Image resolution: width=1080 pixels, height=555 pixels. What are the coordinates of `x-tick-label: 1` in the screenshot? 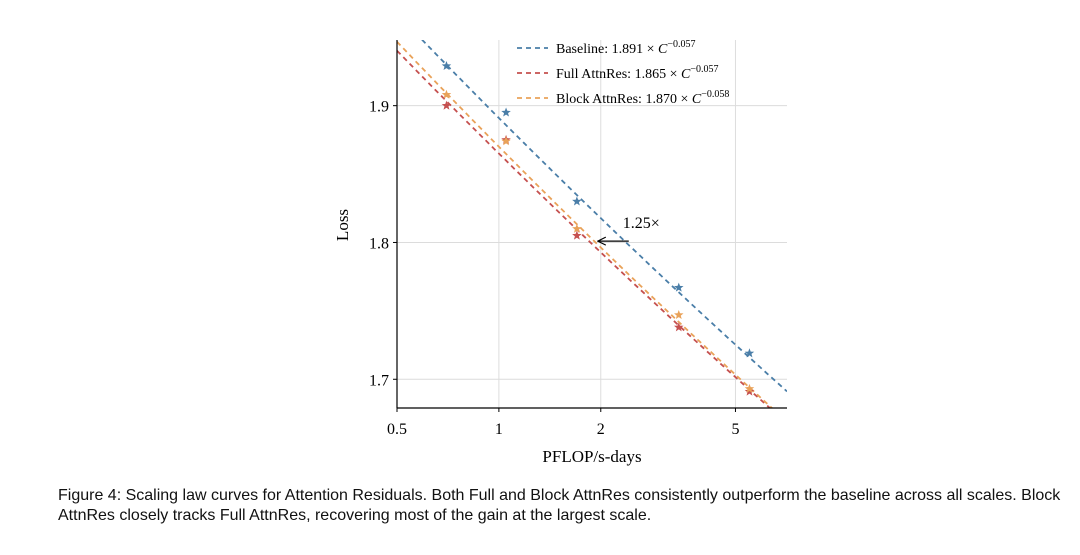 It's located at (499, 429).